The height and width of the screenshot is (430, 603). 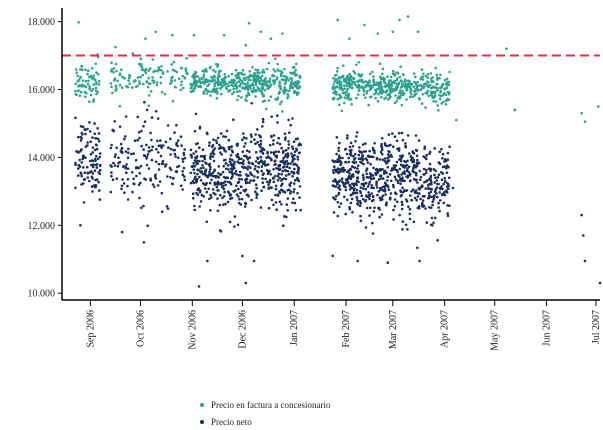 I want to click on x-tick-label: Jan 2007, so click(x=294, y=328).